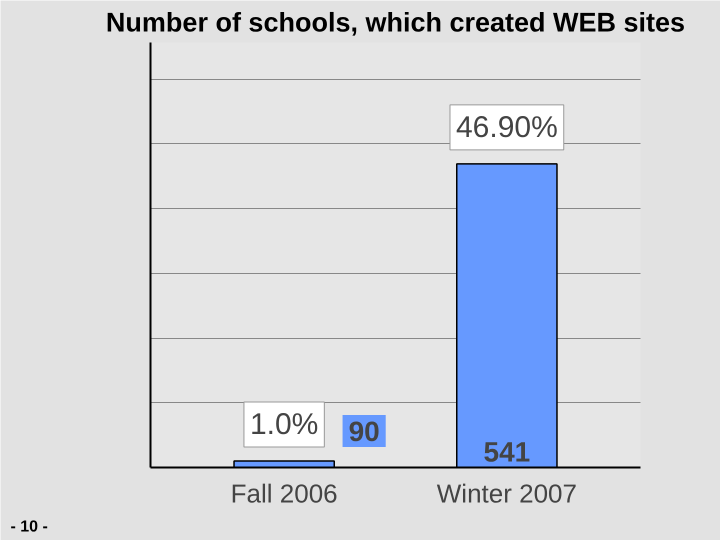  Describe the element at coordinates (396, 23) in the screenshot. I see `chart-title: Number of schools, which created WEB sites` at that location.